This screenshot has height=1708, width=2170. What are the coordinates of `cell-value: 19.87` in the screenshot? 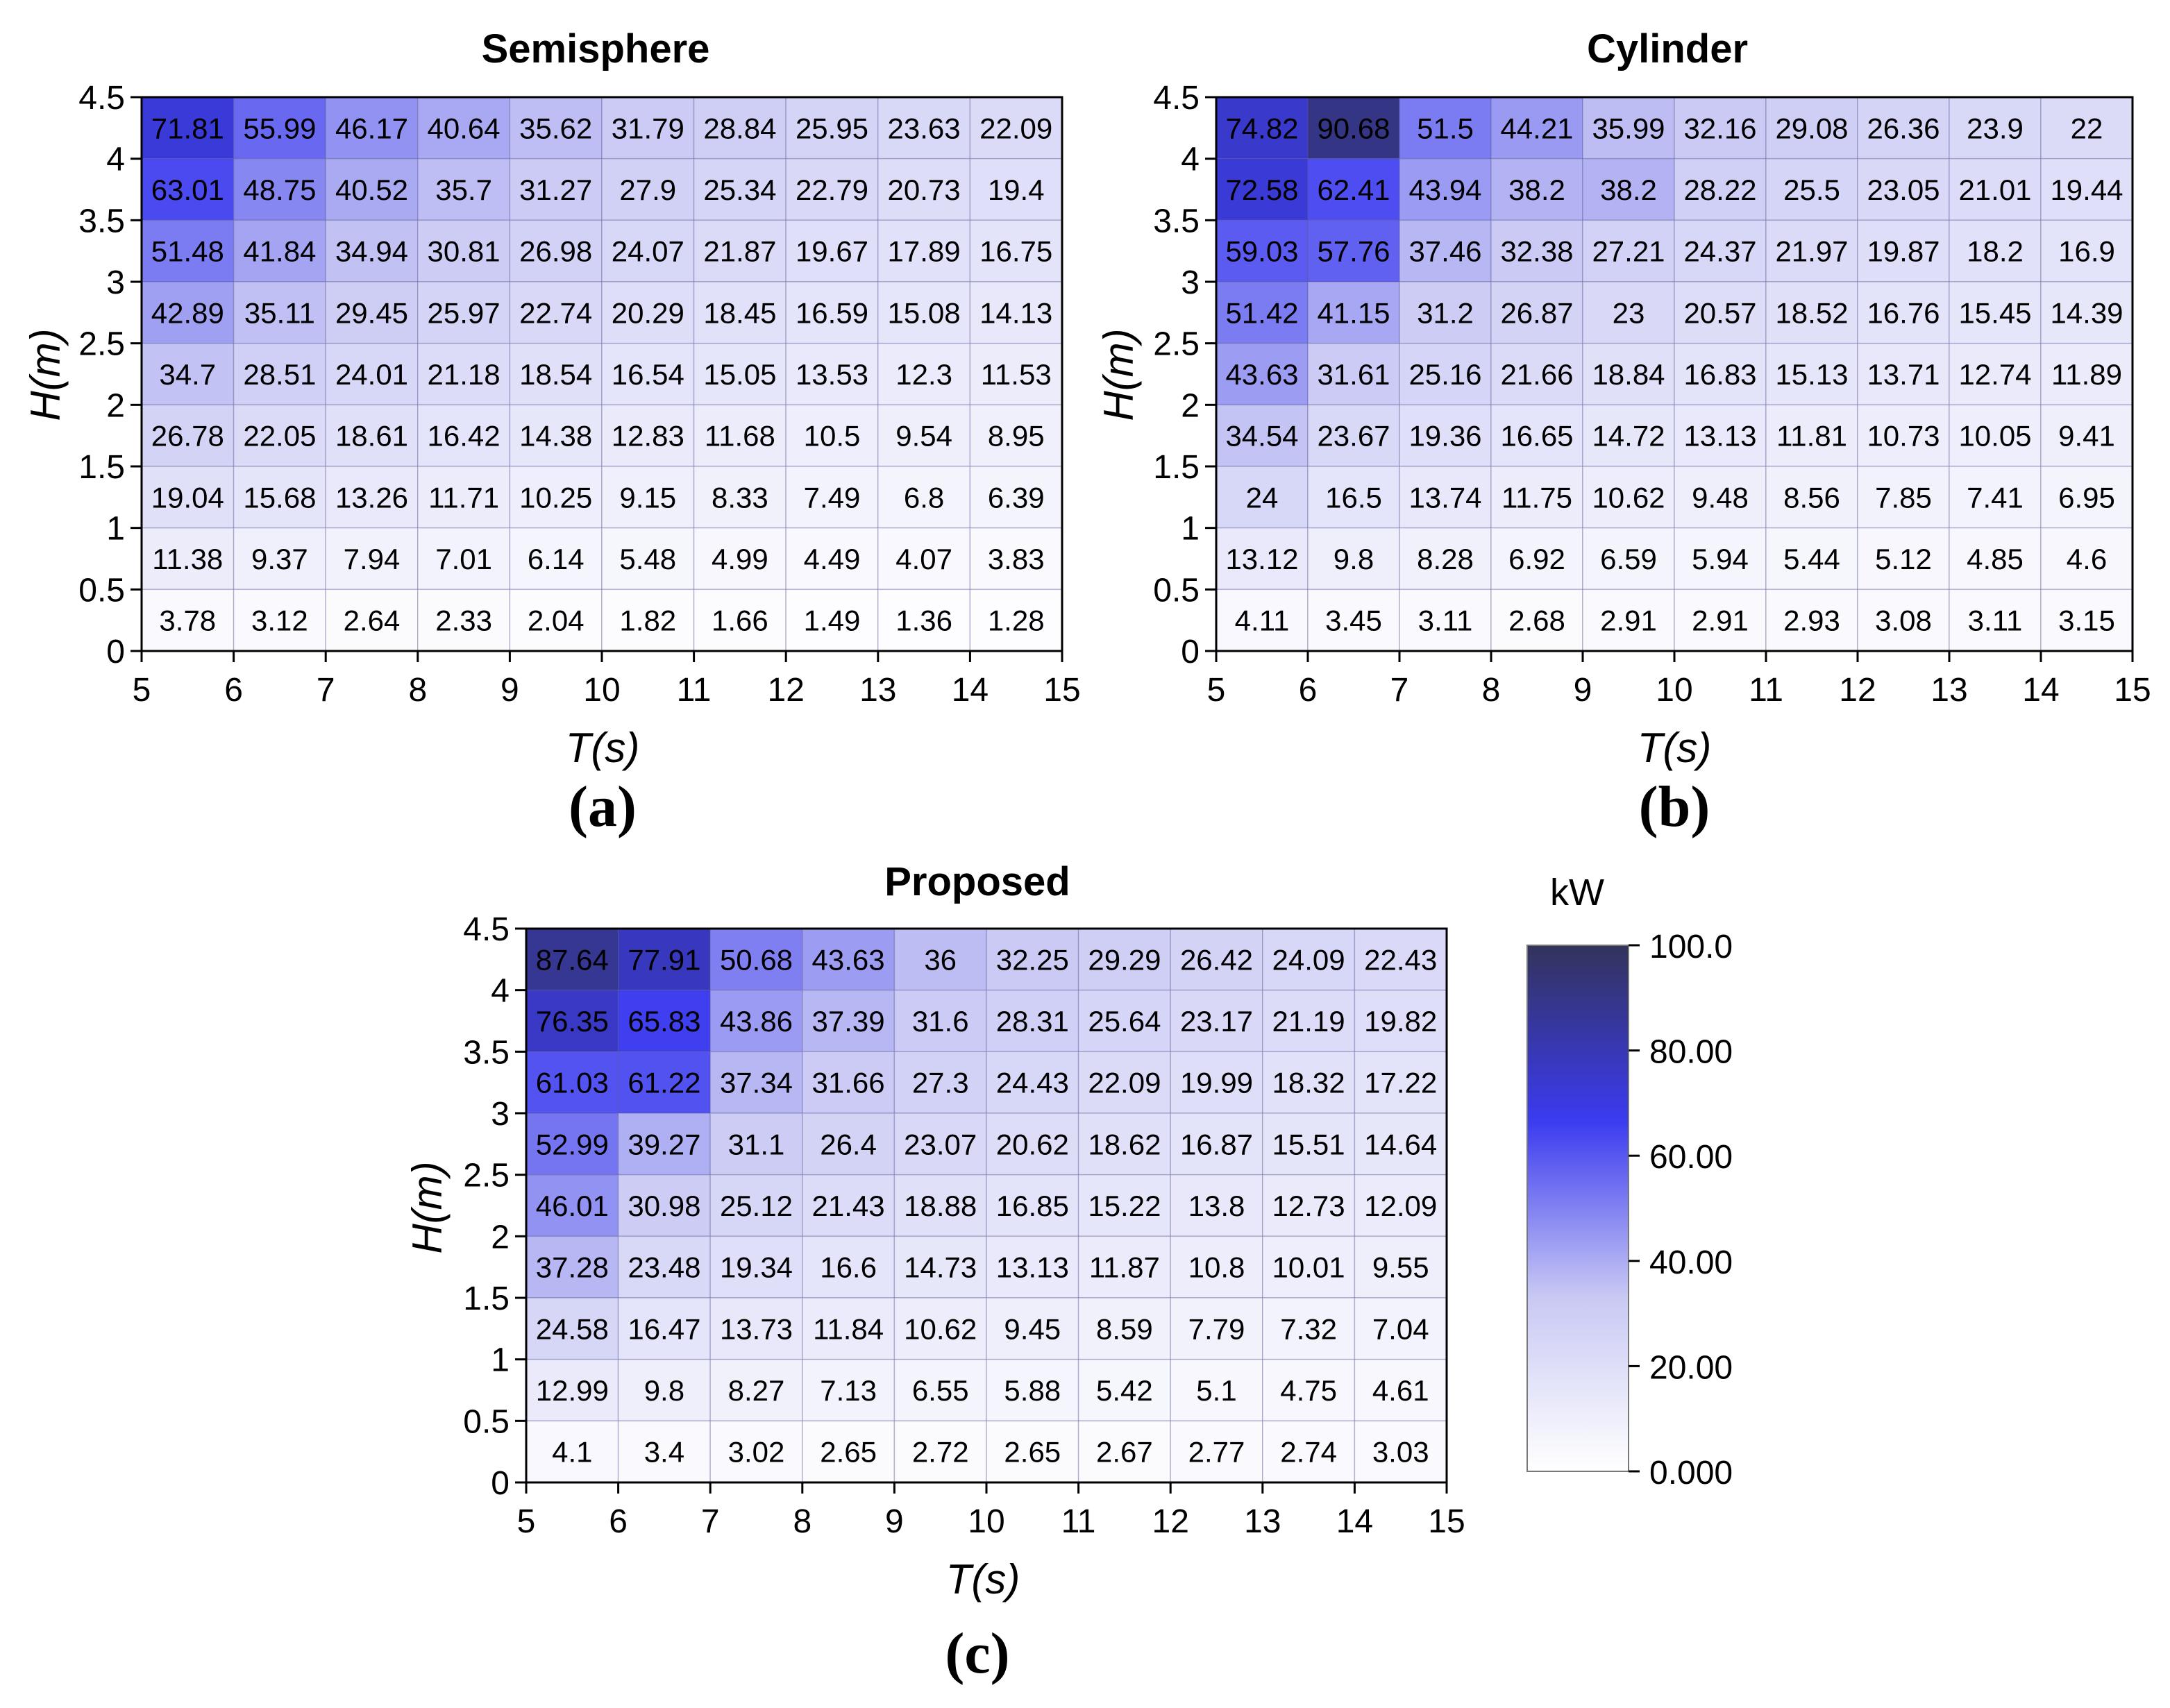 It's located at (1903, 252).